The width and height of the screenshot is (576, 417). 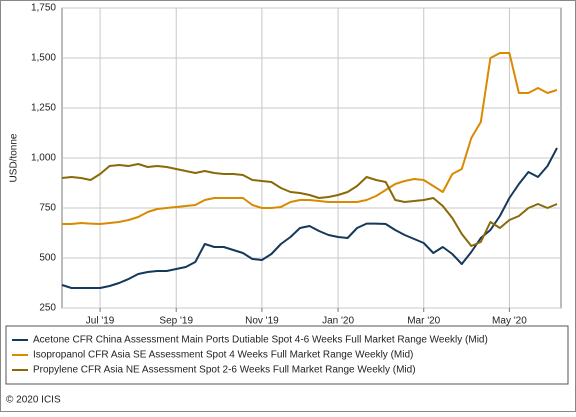 I want to click on x-tick-label: Jan '20, so click(x=338, y=321).